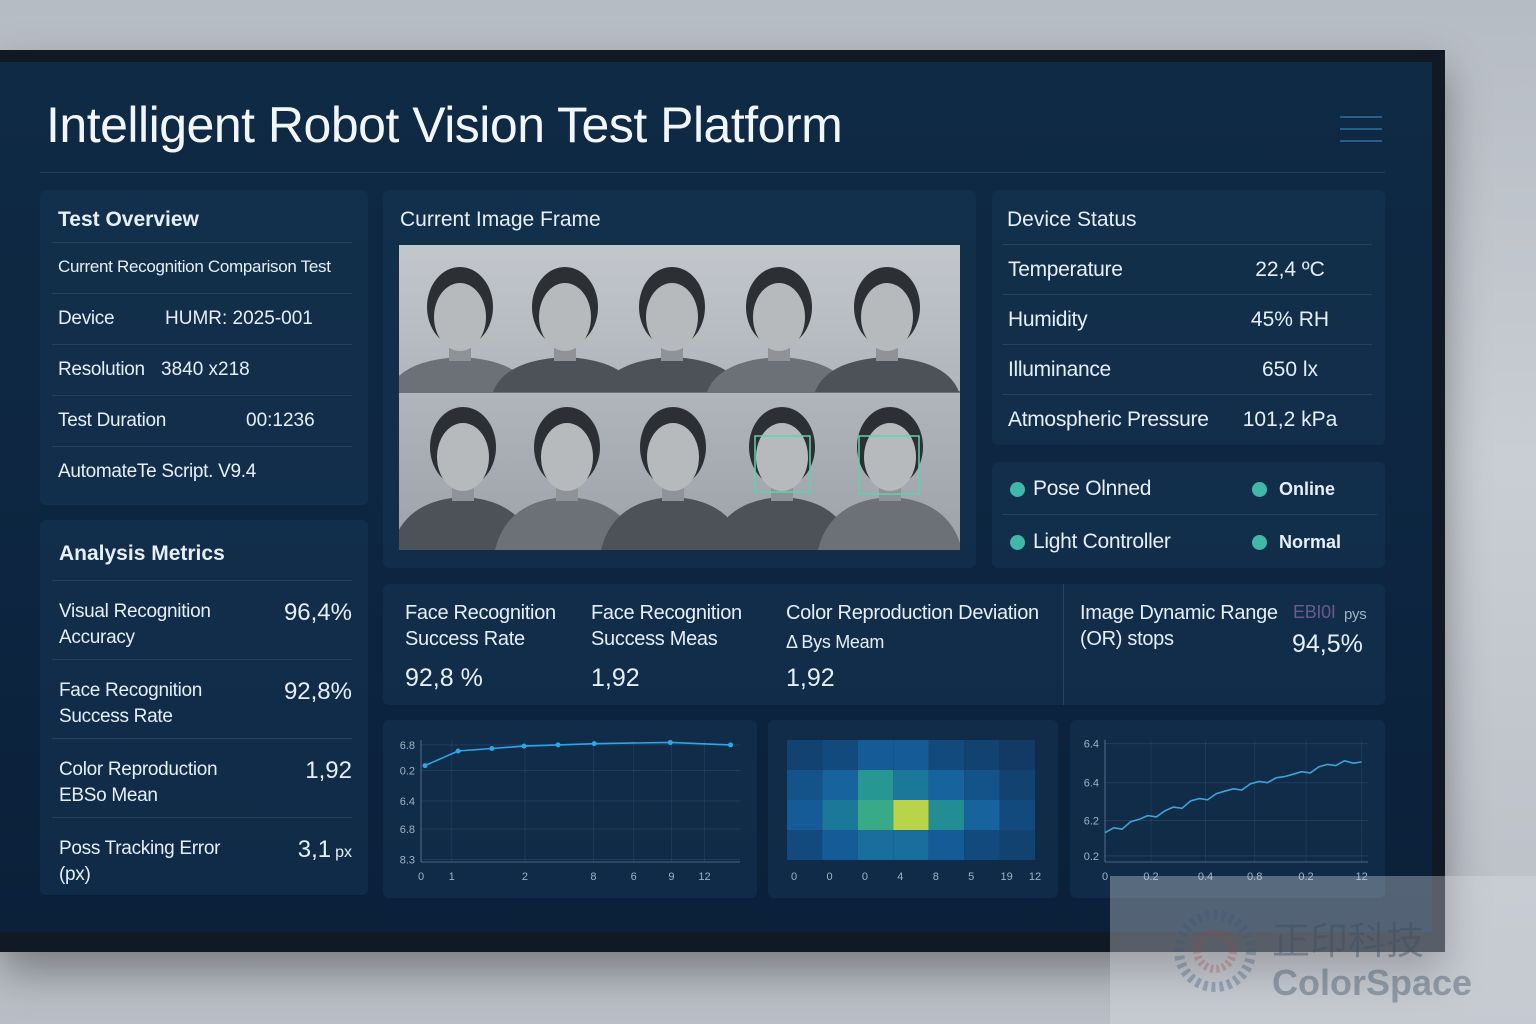  I want to click on watermark-logo, so click(1215, 951).